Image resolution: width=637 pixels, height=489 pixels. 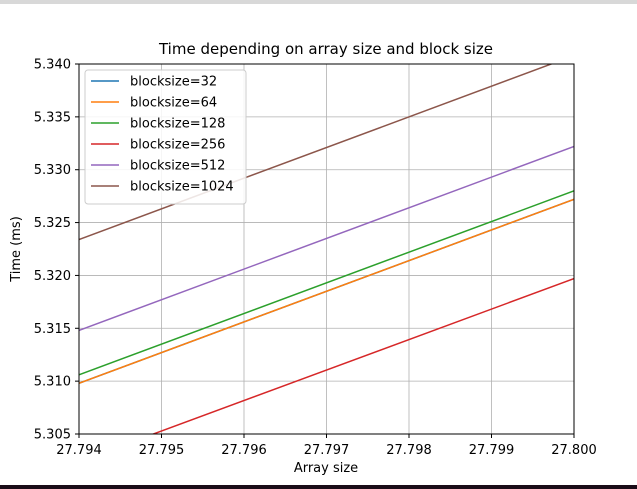 What do you see at coordinates (326, 468) in the screenshot?
I see `x-axis-label: Array size` at bounding box center [326, 468].